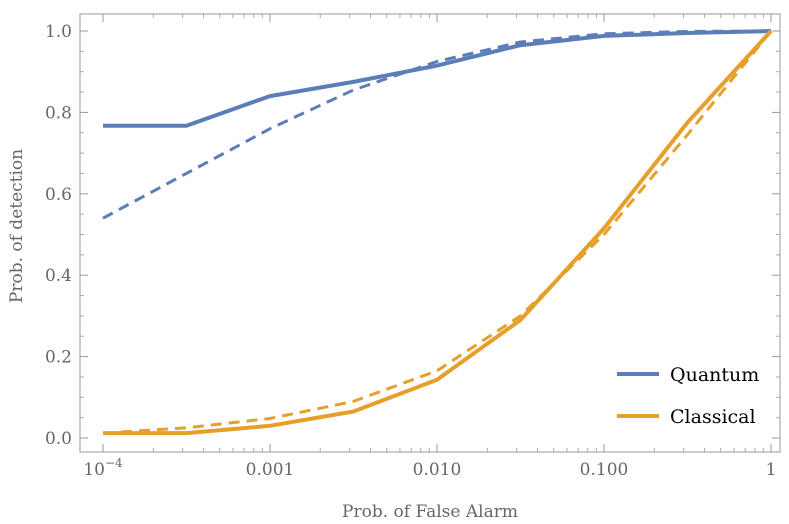 The width and height of the screenshot is (789, 524). I want to click on y-tick-label: 0.0, so click(58, 439).